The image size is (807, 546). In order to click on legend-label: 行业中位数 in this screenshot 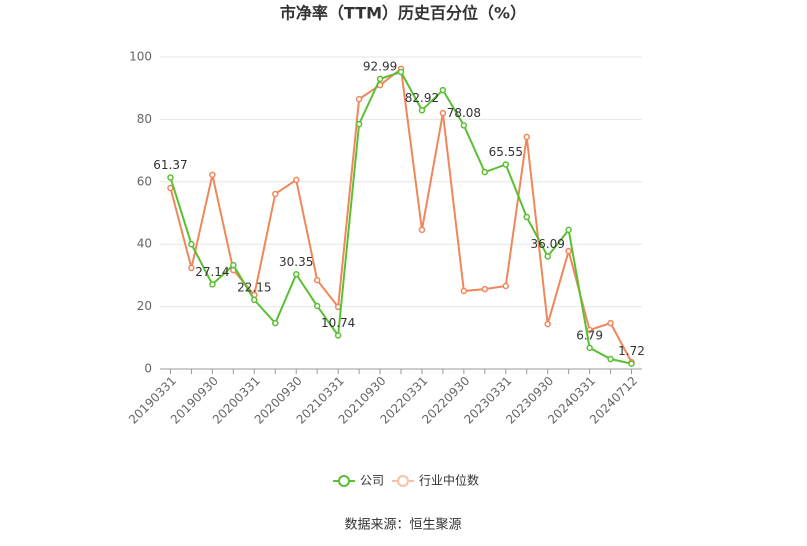, I will do `click(449, 480)`.